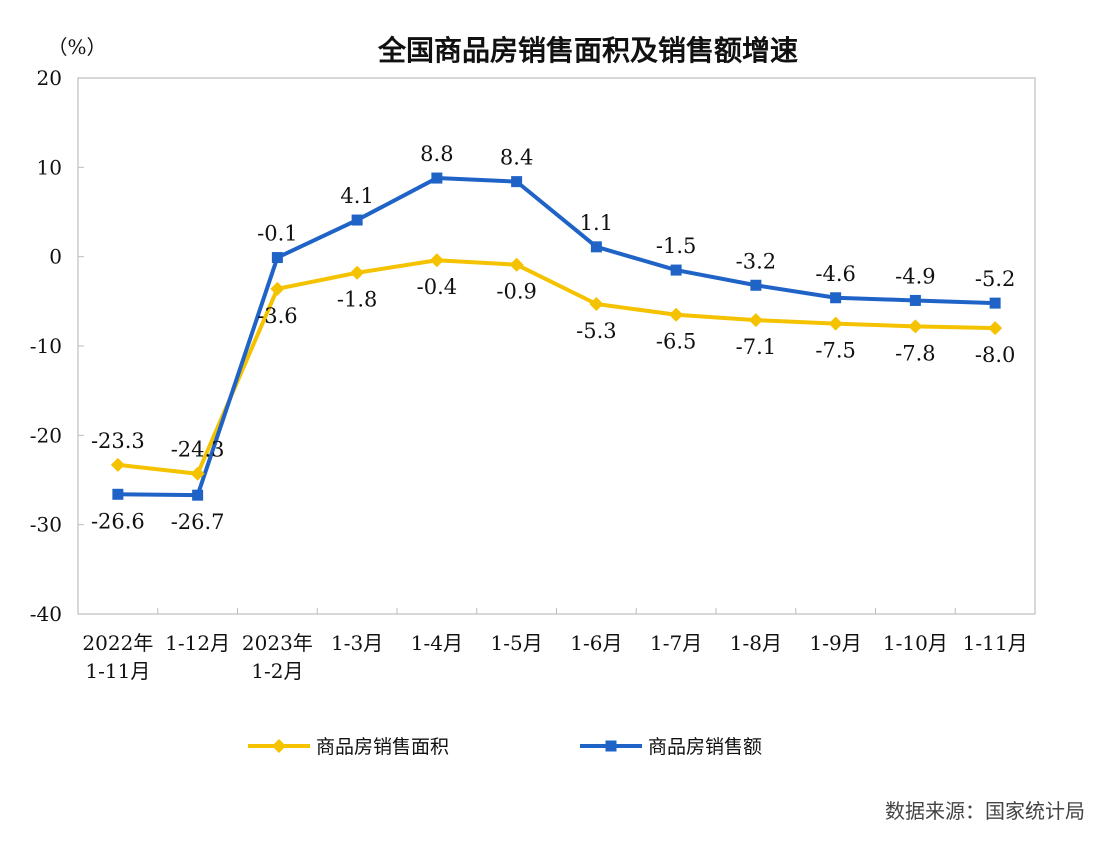 This screenshot has height=856, width=1110. What do you see at coordinates (118, 441) in the screenshot?
I see `data-label: -23.3` at bounding box center [118, 441].